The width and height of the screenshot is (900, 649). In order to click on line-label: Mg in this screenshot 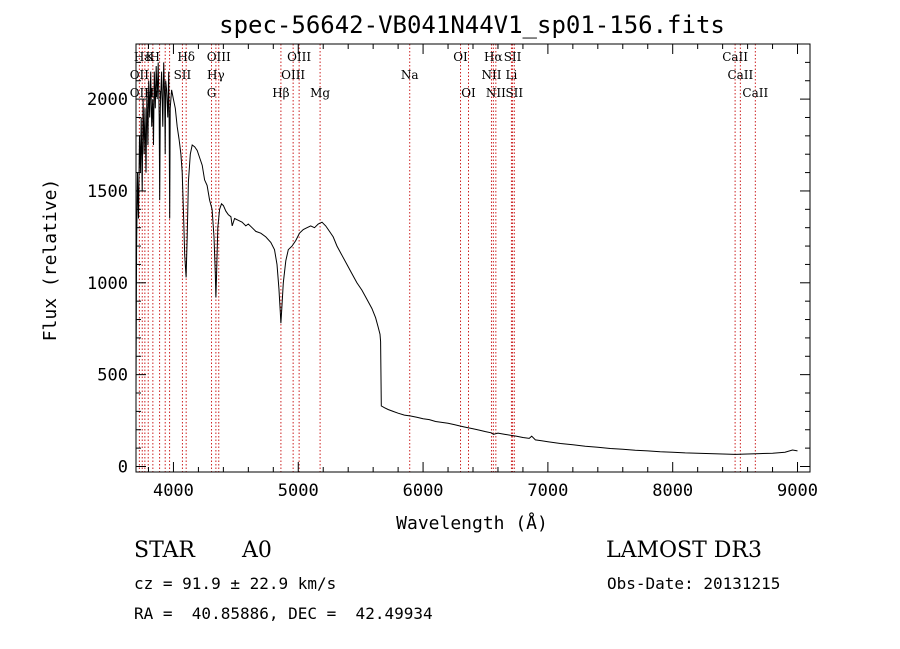, I will do `click(320, 93)`.